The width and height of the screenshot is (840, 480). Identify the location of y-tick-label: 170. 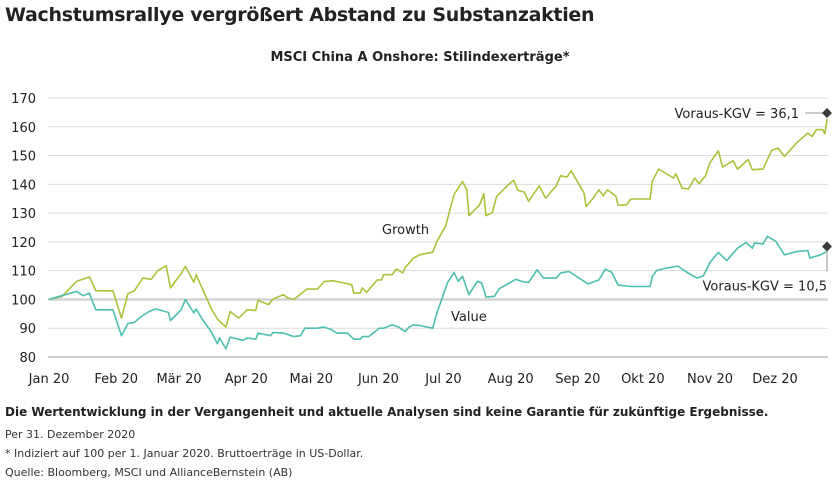
(23, 99).